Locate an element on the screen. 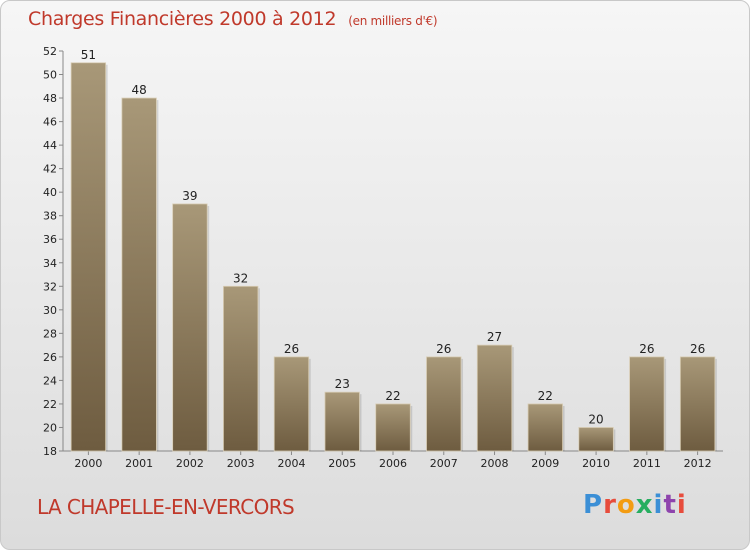 Image resolution: width=750 pixels, height=550 pixels. data-label-2001: 48 is located at coordinates (139, 90).